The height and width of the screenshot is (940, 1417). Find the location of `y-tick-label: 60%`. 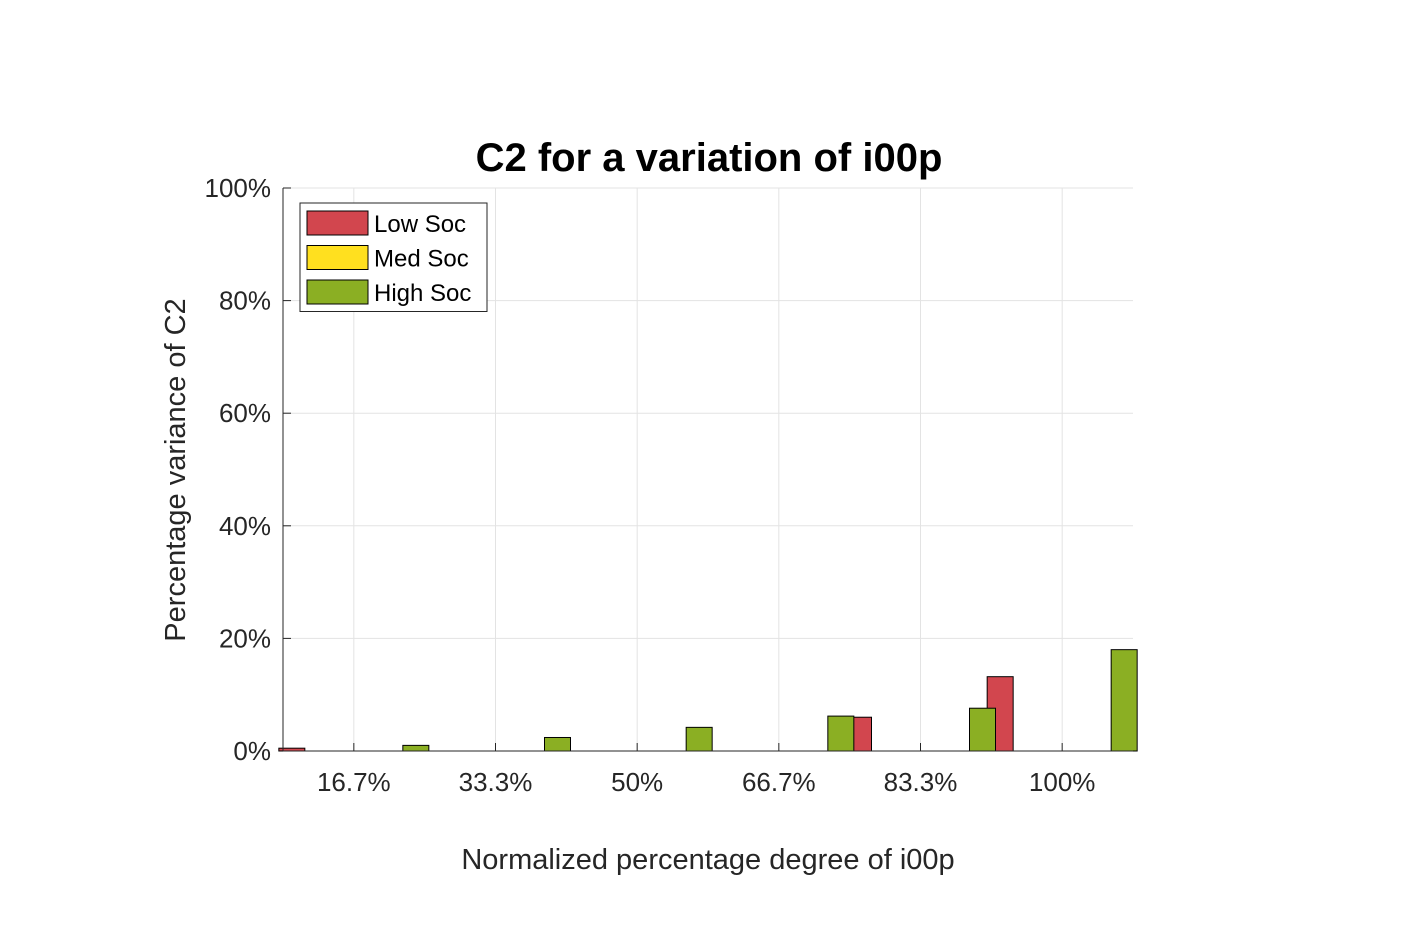

y-tick-label: 60% is located at coordinates (245, 413).